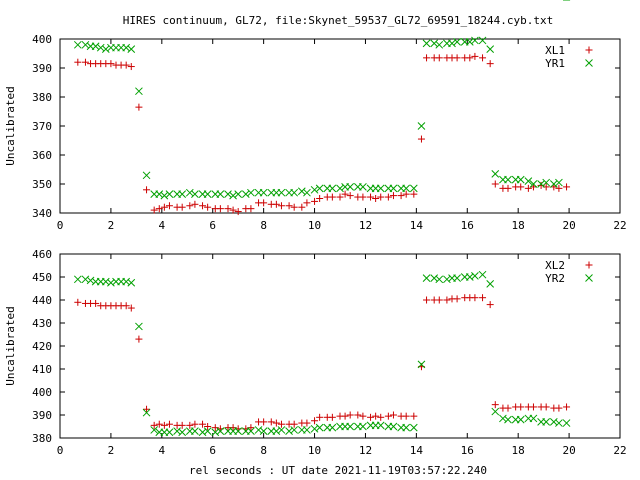 This screenshot has height=480, width=640. I want to click on x-tick-label: 0, so click(60, 450).